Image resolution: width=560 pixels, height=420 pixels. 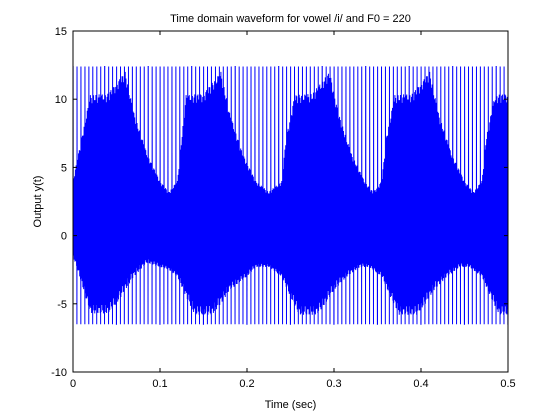 What do you see at coordinates (333, 384) in the screenshot?
I see `x-tick-label: 0.3` at bounding box center [333, 384].